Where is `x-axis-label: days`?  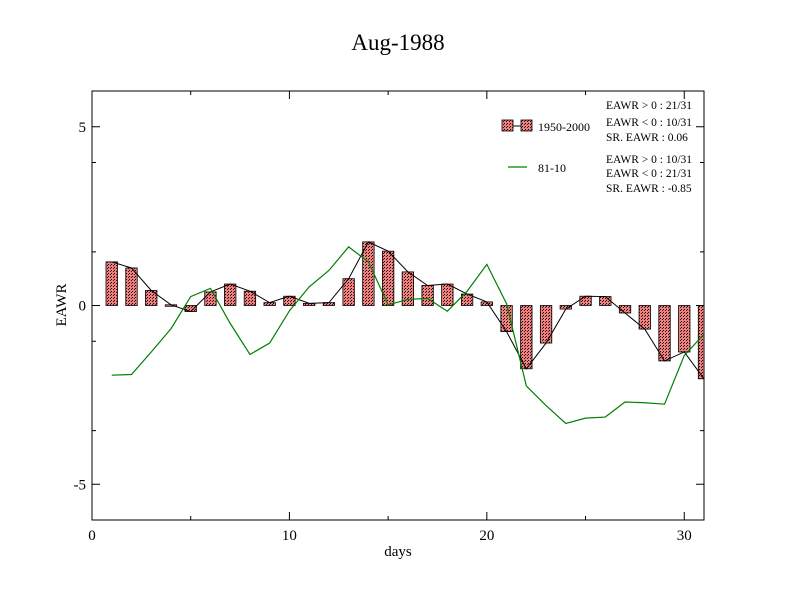
x-axis-label: days is located at coordinates (398, 552).